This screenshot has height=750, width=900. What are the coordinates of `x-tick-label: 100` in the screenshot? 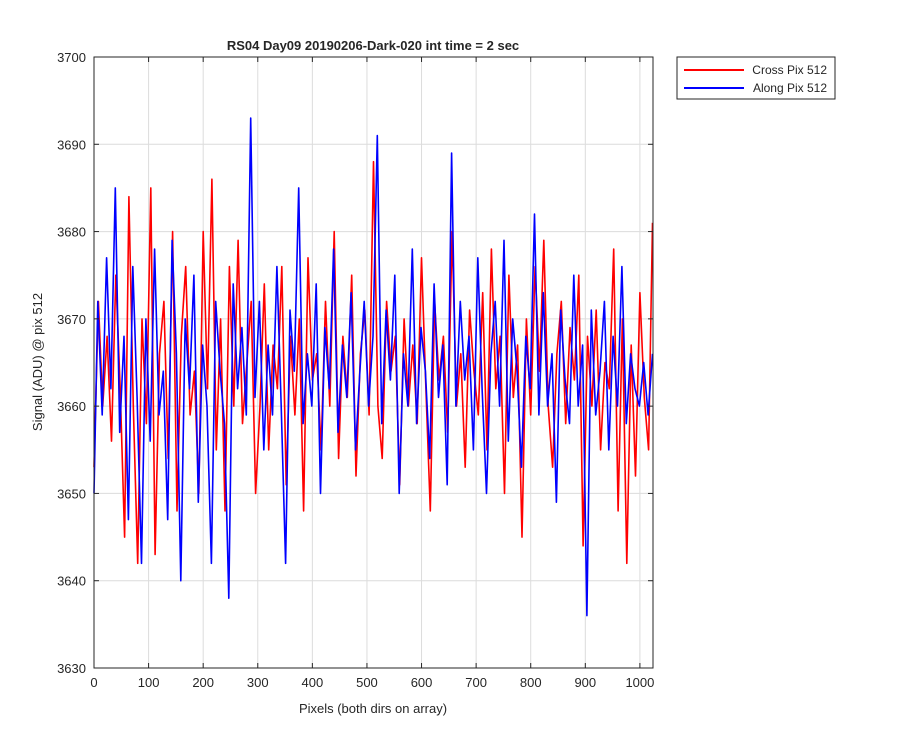 It's located at (149, 682).